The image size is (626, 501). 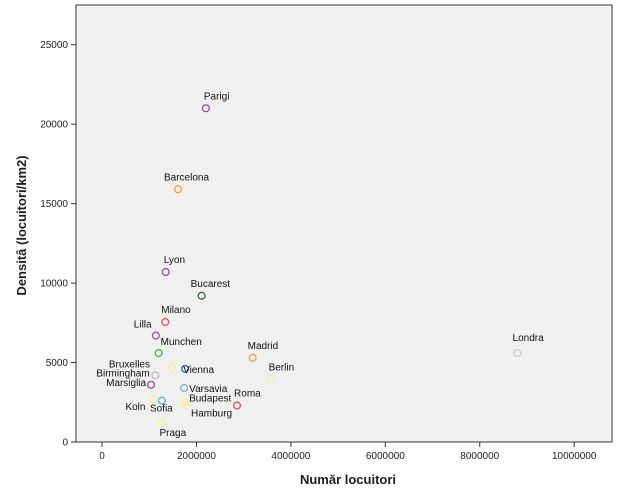 I want to click on point-roma, so click(x=237, y=405).